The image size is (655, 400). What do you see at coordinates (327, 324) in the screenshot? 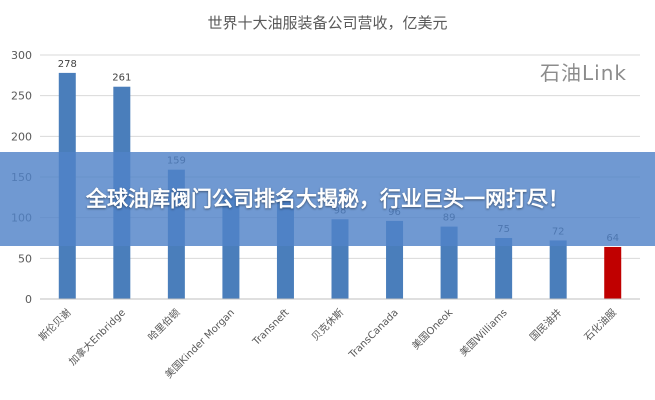
I see `x-tick-label: 贝克休斯` at bounding box center [327, 324].